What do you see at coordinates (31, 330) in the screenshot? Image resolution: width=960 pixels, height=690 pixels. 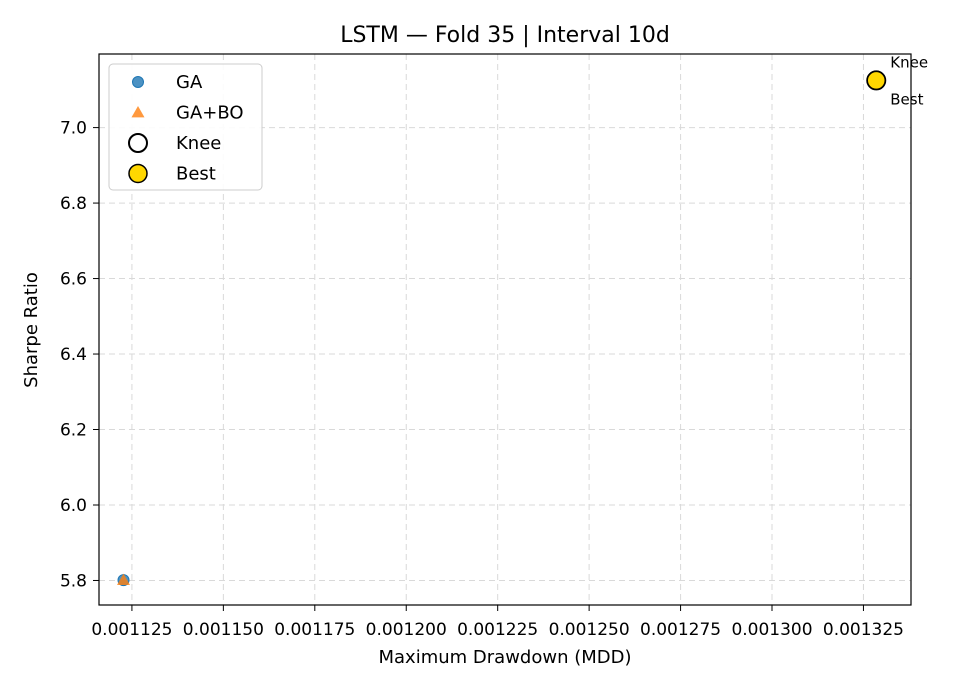 I see `y-axis-label: Sharpe Ratio` at bounding box center [31, 330].